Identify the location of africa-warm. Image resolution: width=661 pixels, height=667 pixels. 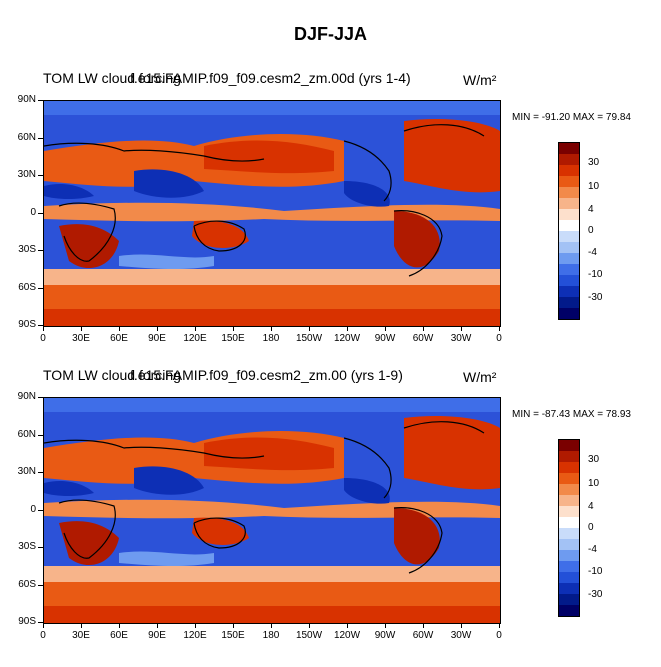
(89, 246).